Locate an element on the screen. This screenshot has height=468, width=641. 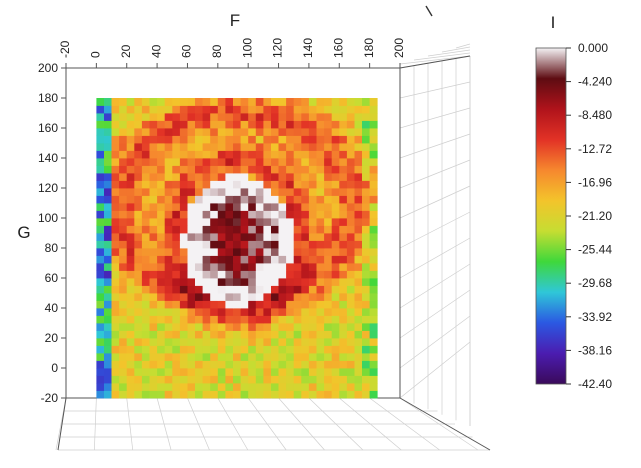
colorbar-tick-label: -16.96 is located at coordinates (595, 182).